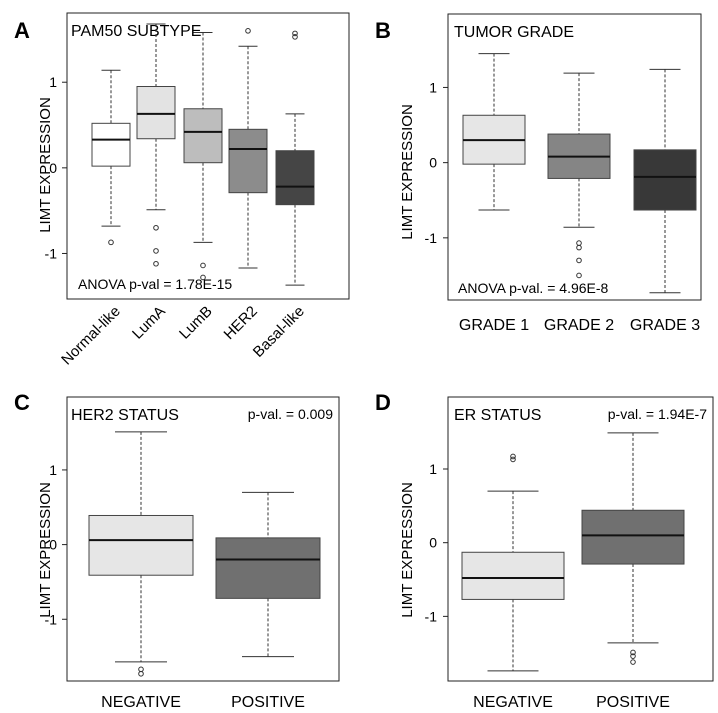 The width and height of the screenshot is (718, 713). I want to click on x-category-label: Basal-like, so click(279, 332).